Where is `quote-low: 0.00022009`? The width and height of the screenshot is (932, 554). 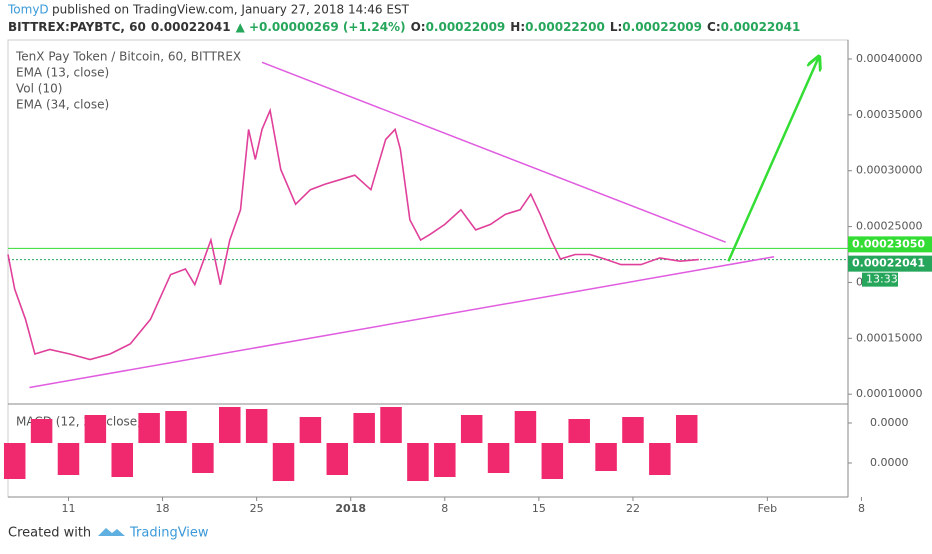
quote-low: 0.00022009 is located at coordinates (662, 27).